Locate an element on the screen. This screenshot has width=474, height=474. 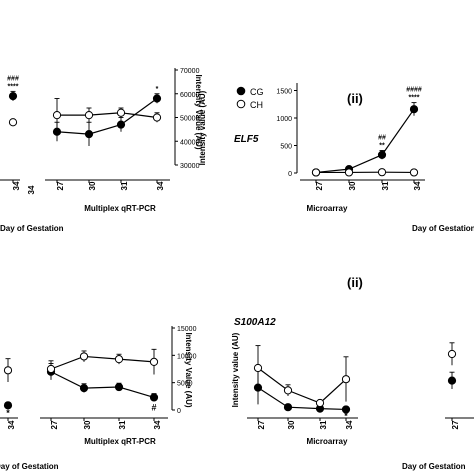
method-label-top-qpcr: Multiplex qRT-PCR is located at coordinates (120, 208).